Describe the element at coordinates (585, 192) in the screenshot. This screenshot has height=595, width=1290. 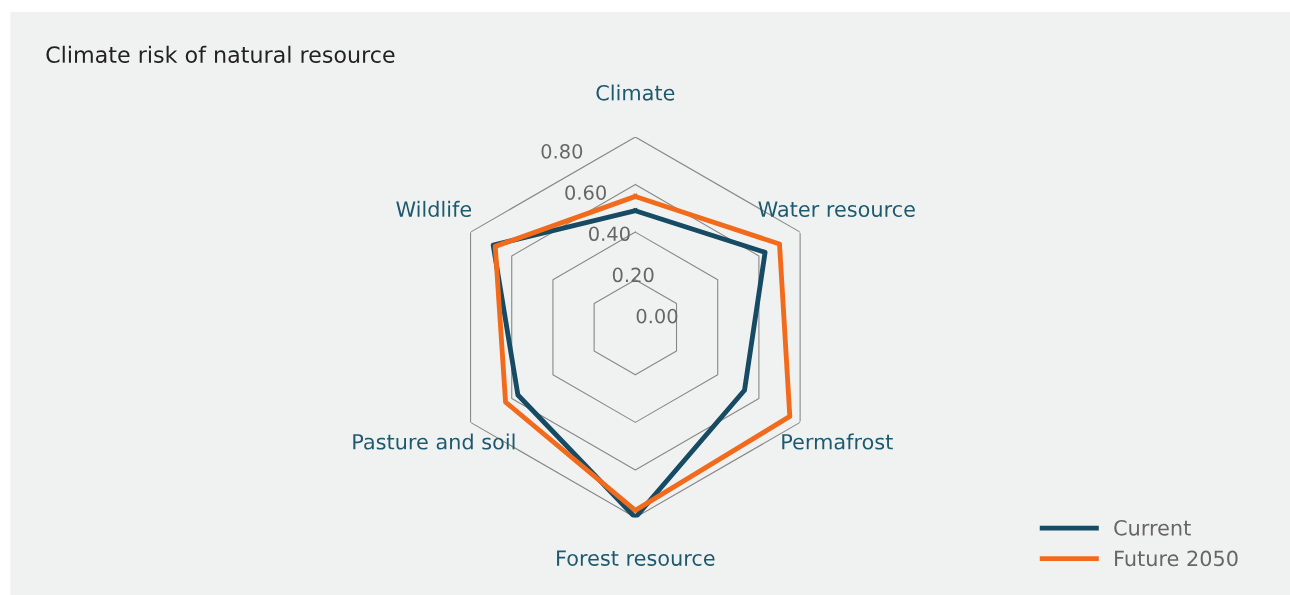
I see `y-tick-label: 0.60` at that location.